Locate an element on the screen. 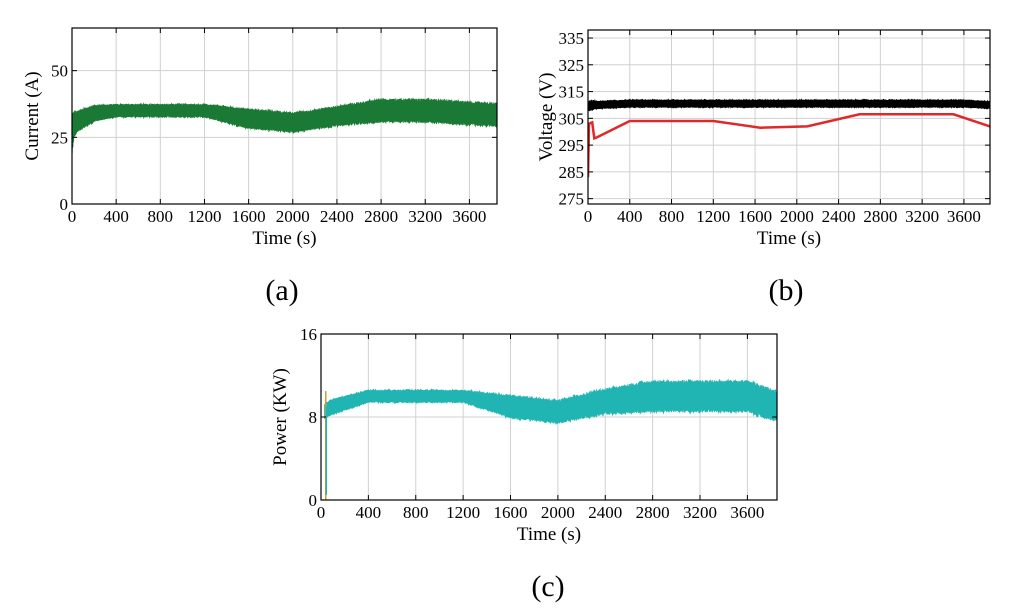  y-tick-label: 325 is located at coordinates (572, 65).